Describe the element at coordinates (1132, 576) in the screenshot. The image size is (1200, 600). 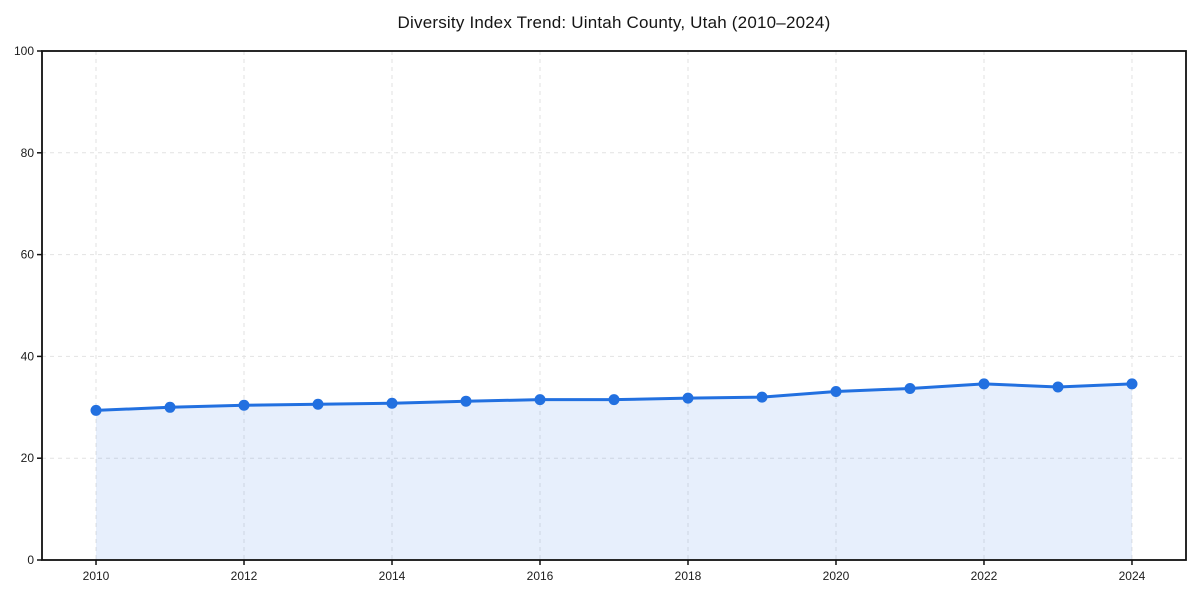
I see `x-tick-label: 2024` at that location.